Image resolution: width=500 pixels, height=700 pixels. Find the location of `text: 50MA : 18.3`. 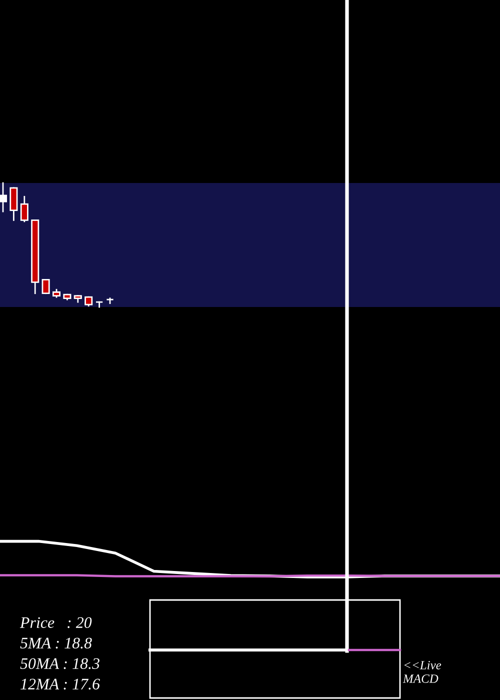

text: 50MA : 18.3 is located at coordinates (60, 664).